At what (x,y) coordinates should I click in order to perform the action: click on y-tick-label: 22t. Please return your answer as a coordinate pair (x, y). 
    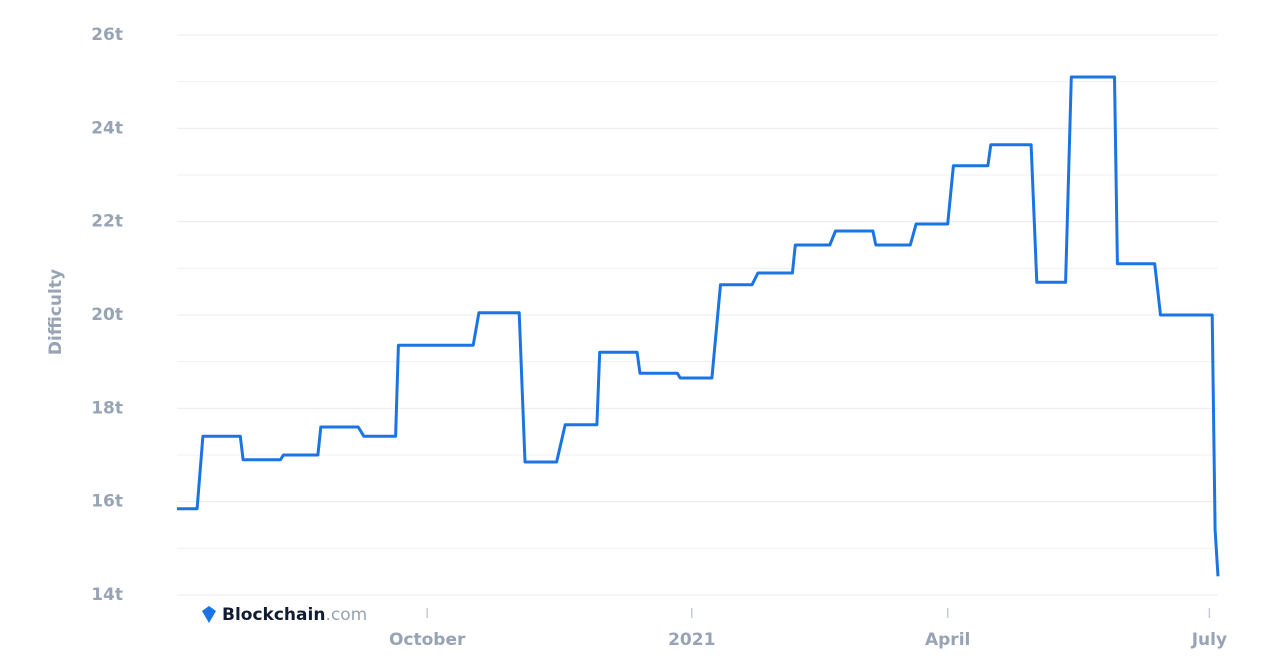
    Looking at the image, I should click on (107, 222).